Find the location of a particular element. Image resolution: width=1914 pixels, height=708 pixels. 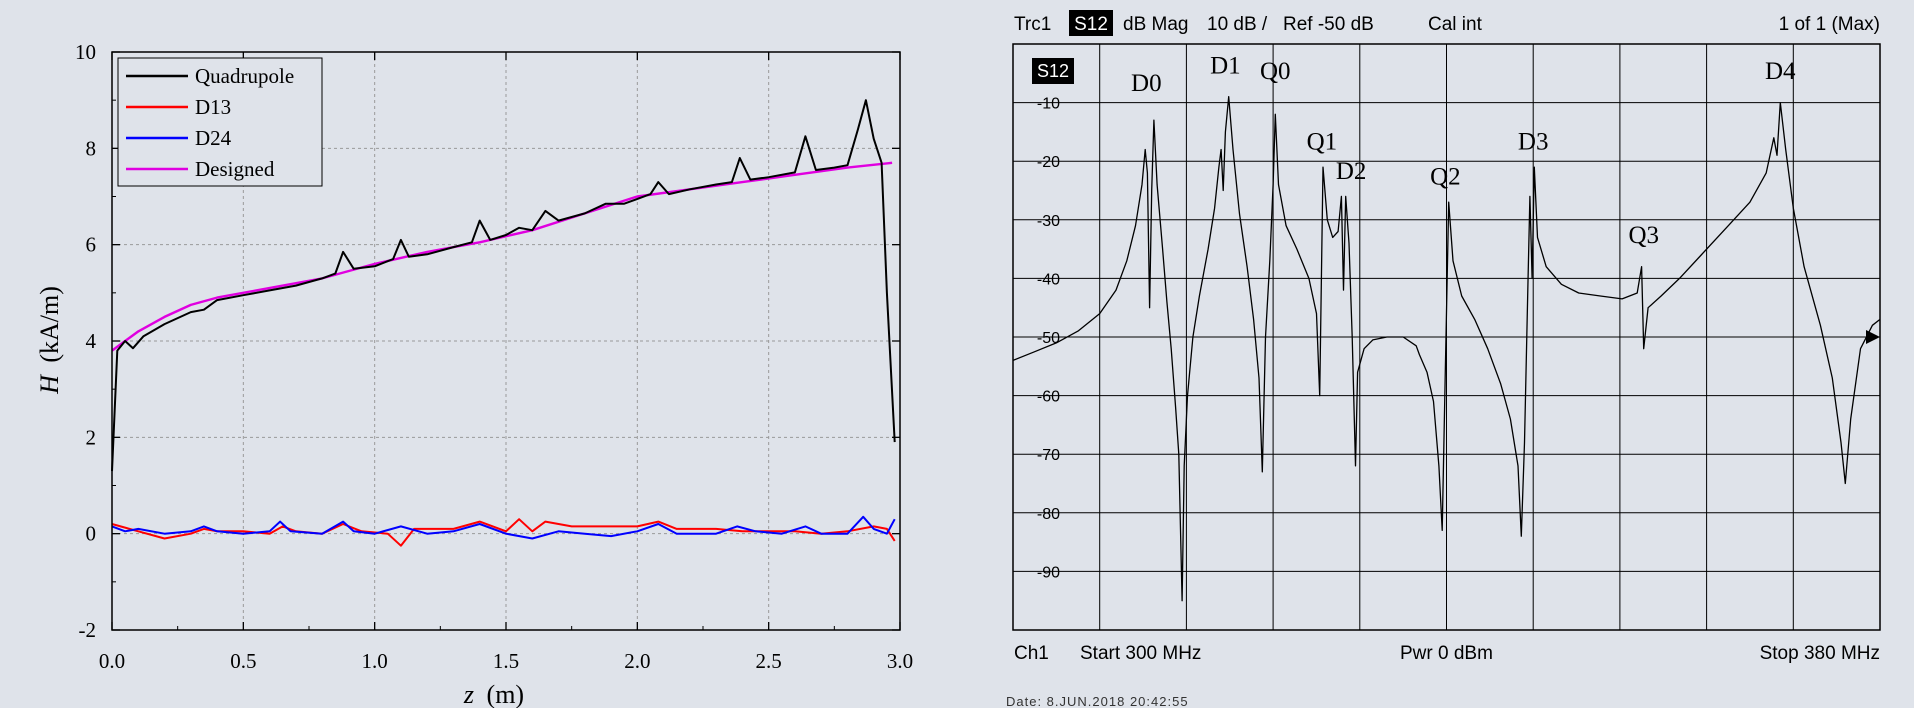

footer-start: Start 300 MHz is located at coordinates (1140, 653).